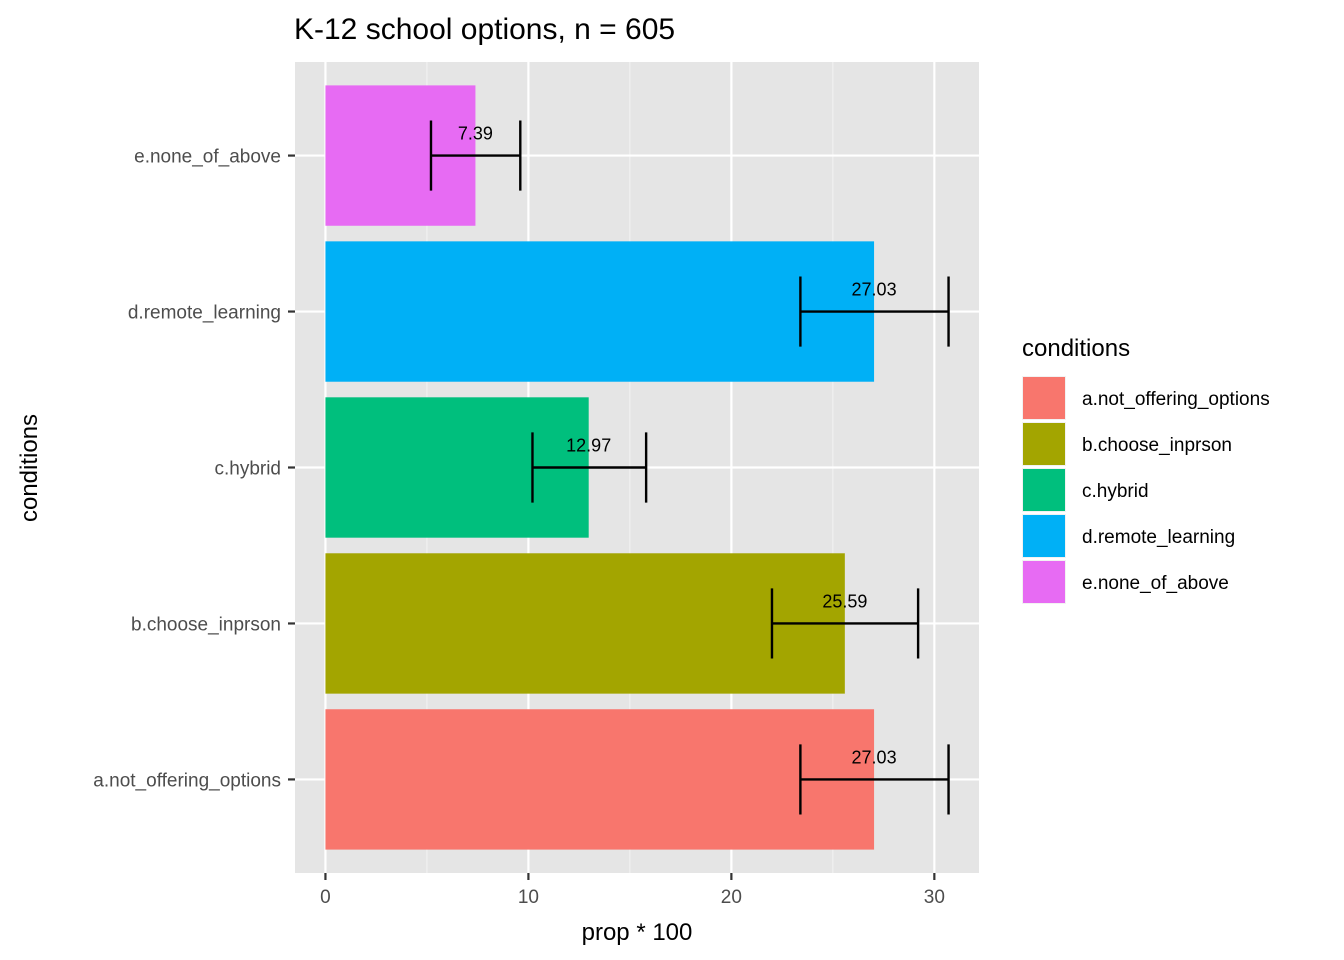 The width and height of the screenshot is (1344, 960). What do you see at coordinates (844, 601) in the screenshot?
I see `data-label: 25.59` at bounding box center [844, 601].